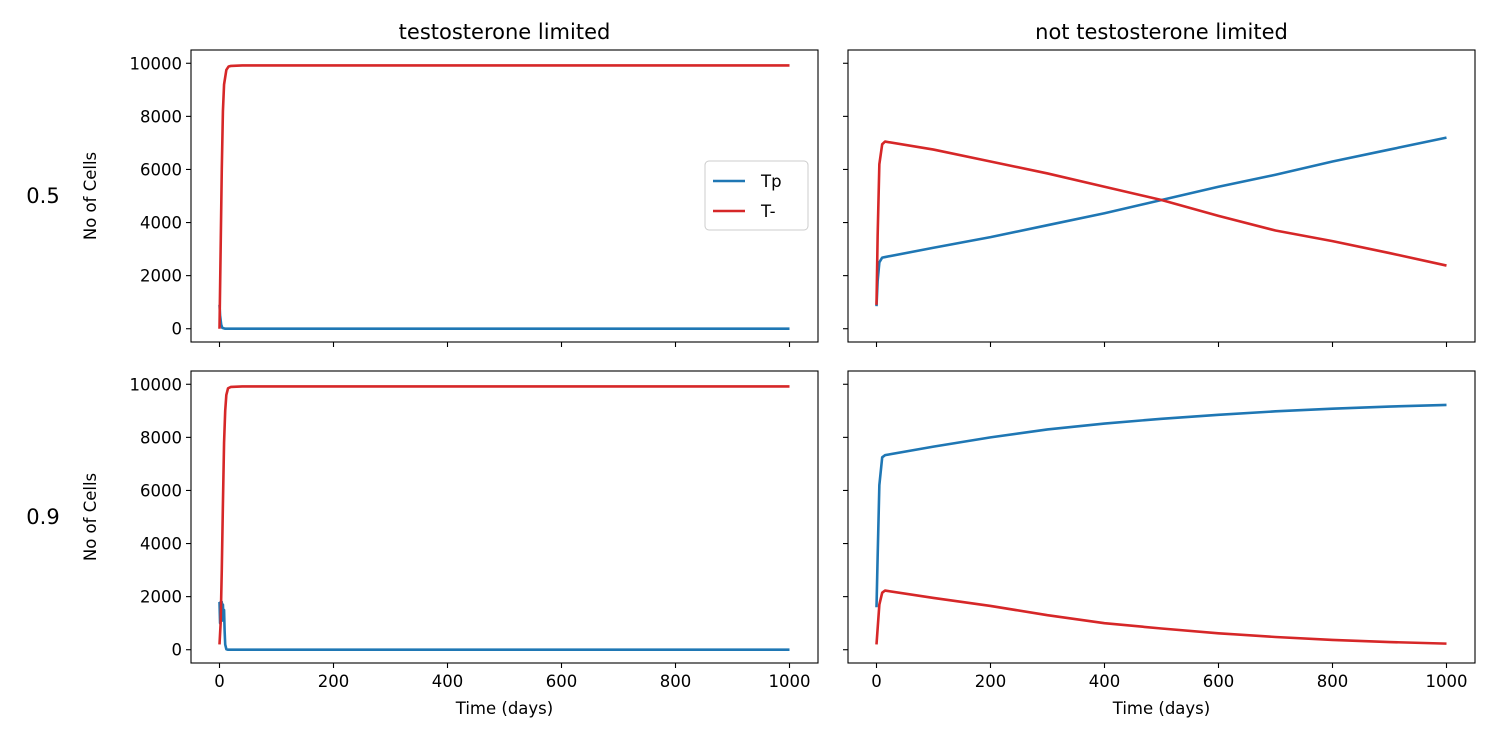 The image size is (1500, 750). I want to click on legend-entry-label: T-, so click(768, 211).